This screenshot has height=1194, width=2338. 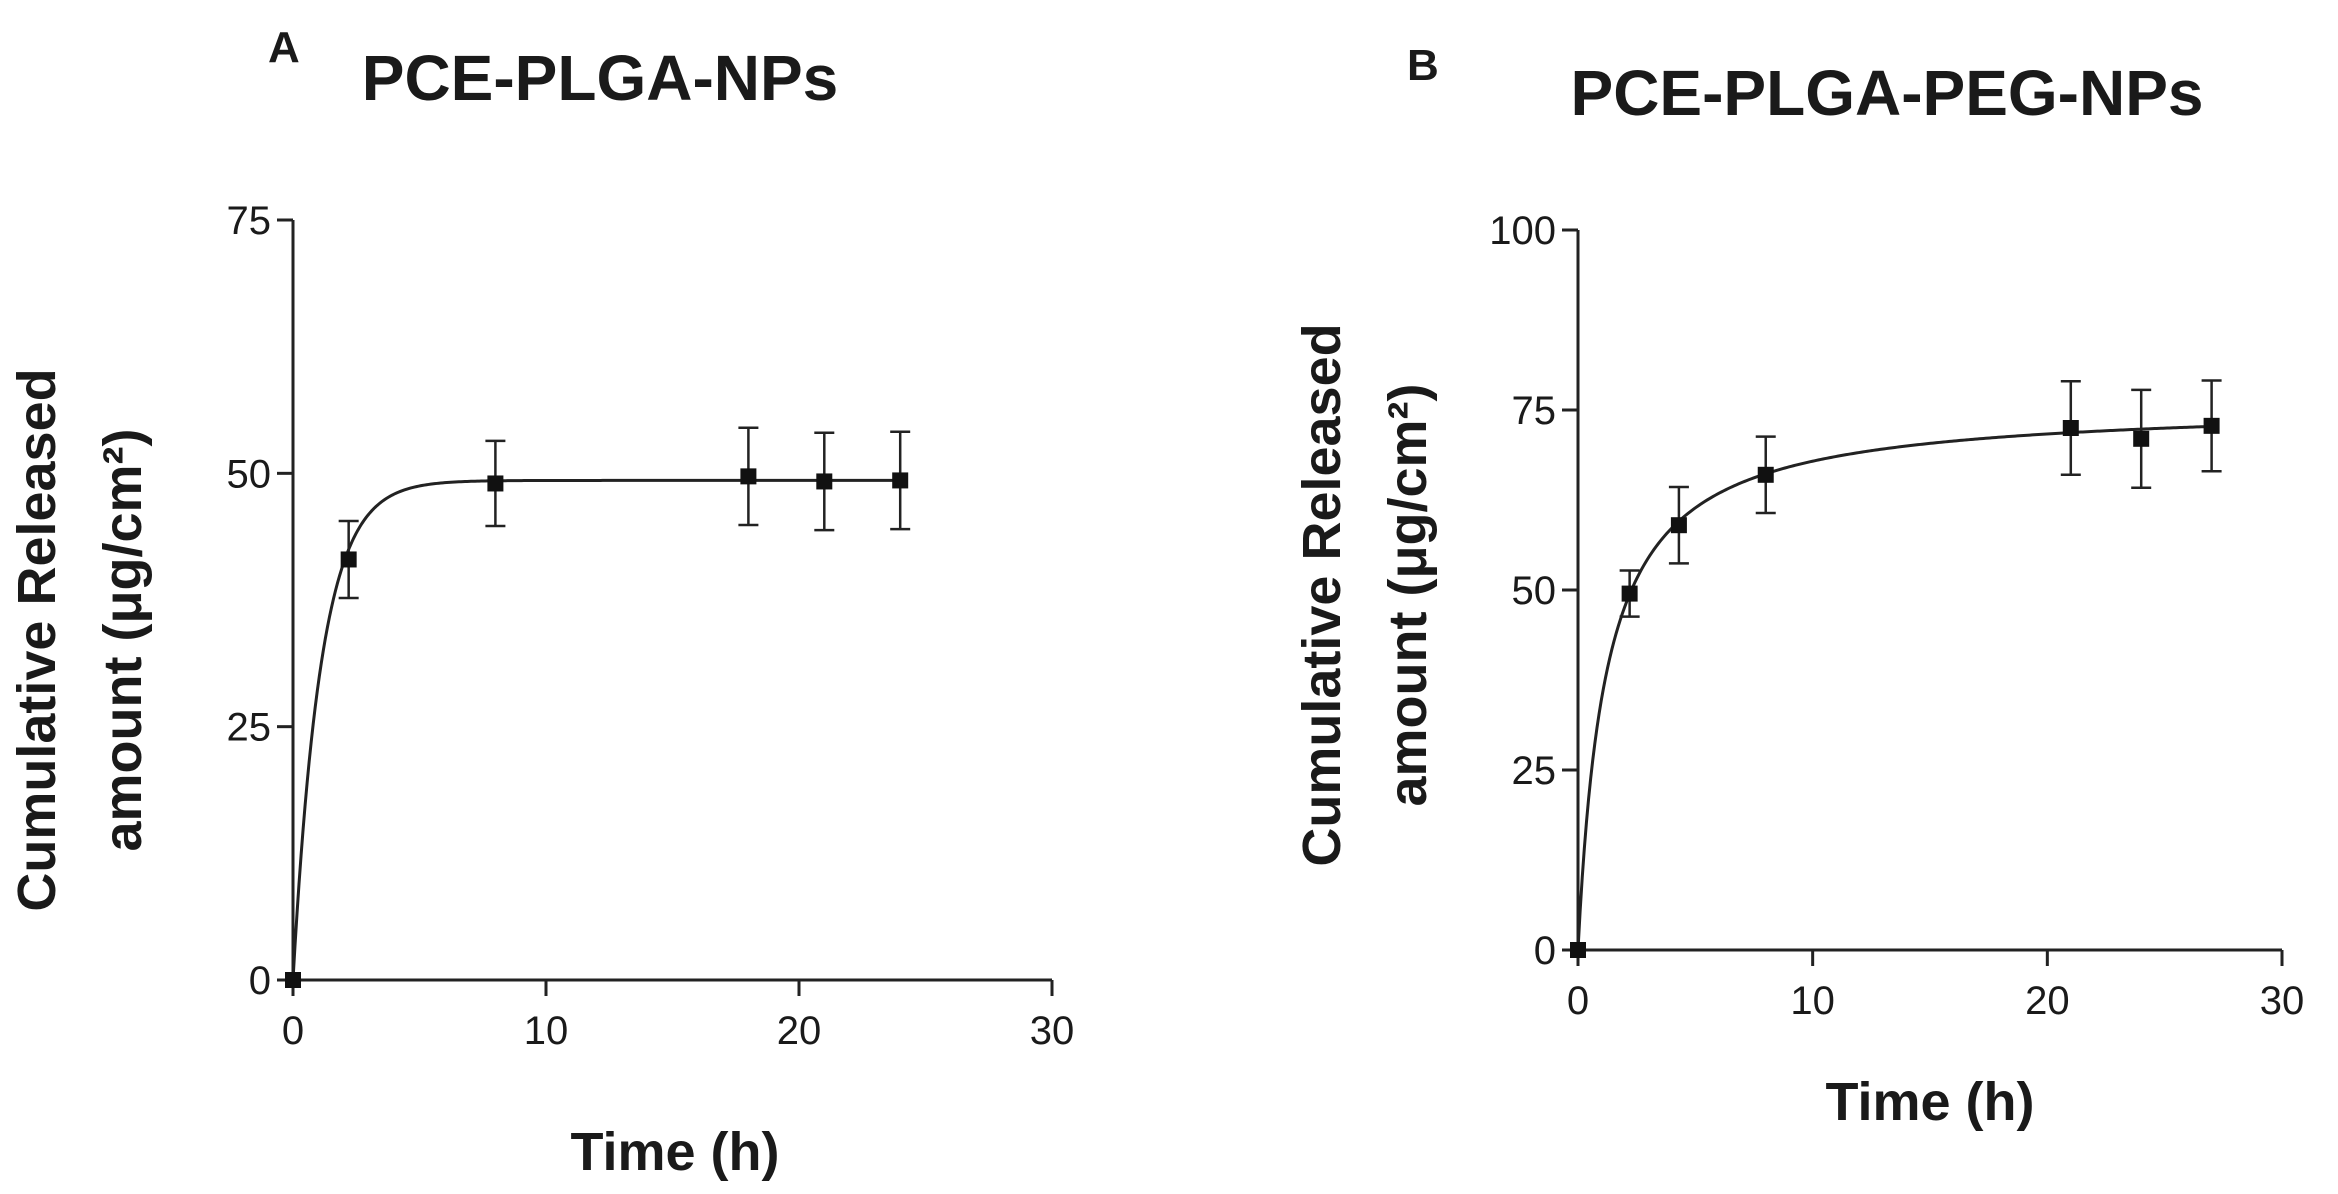 I want to click on panel-a-y-tick-label: 75, so click(x=249, y=221).